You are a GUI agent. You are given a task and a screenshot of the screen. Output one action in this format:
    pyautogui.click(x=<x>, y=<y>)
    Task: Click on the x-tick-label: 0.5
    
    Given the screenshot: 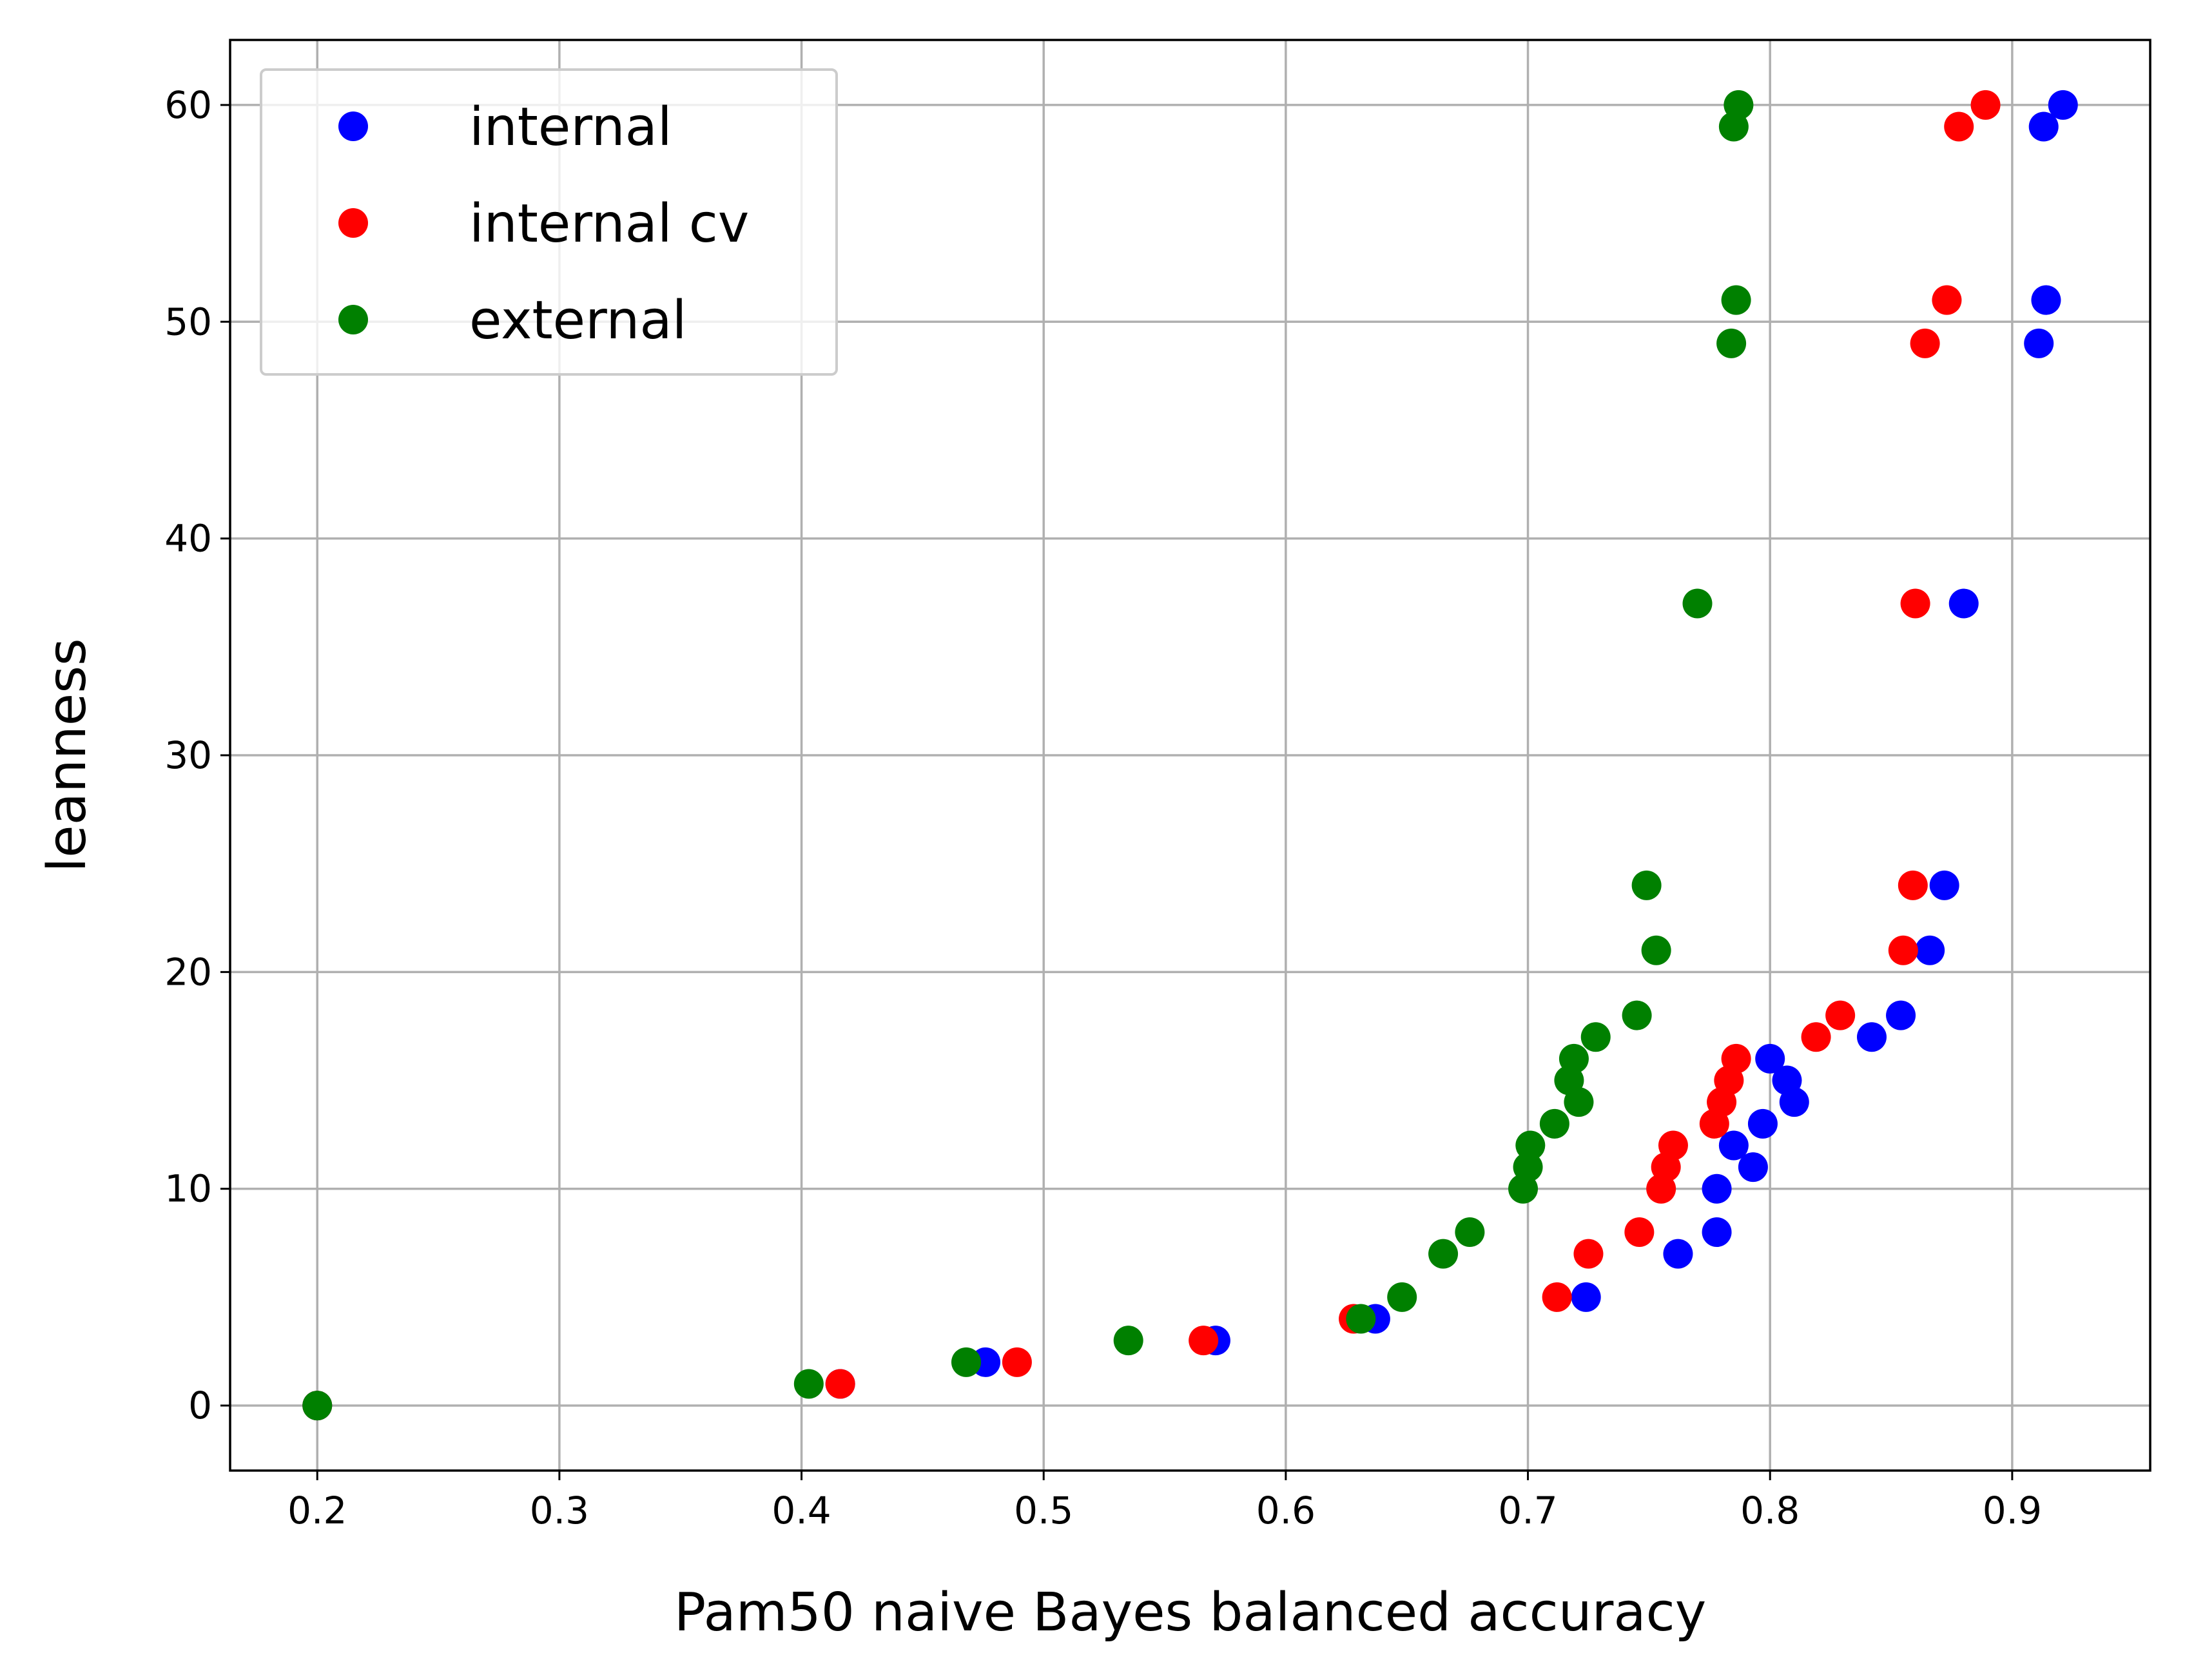 What is the action you would take?
    pyautogui.click(x=1043, y=1510)
    